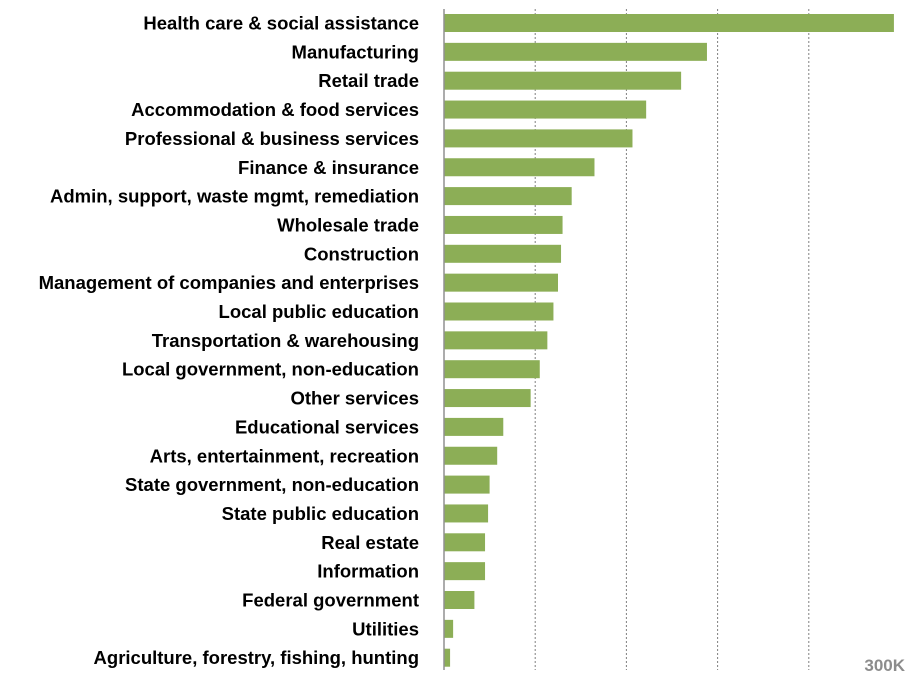 This screenshot has height=673, width=907. What do you see at coordinates (320, 513) in the screenshot?
I see `category-label: State public education` at bounding box center [320, 513].